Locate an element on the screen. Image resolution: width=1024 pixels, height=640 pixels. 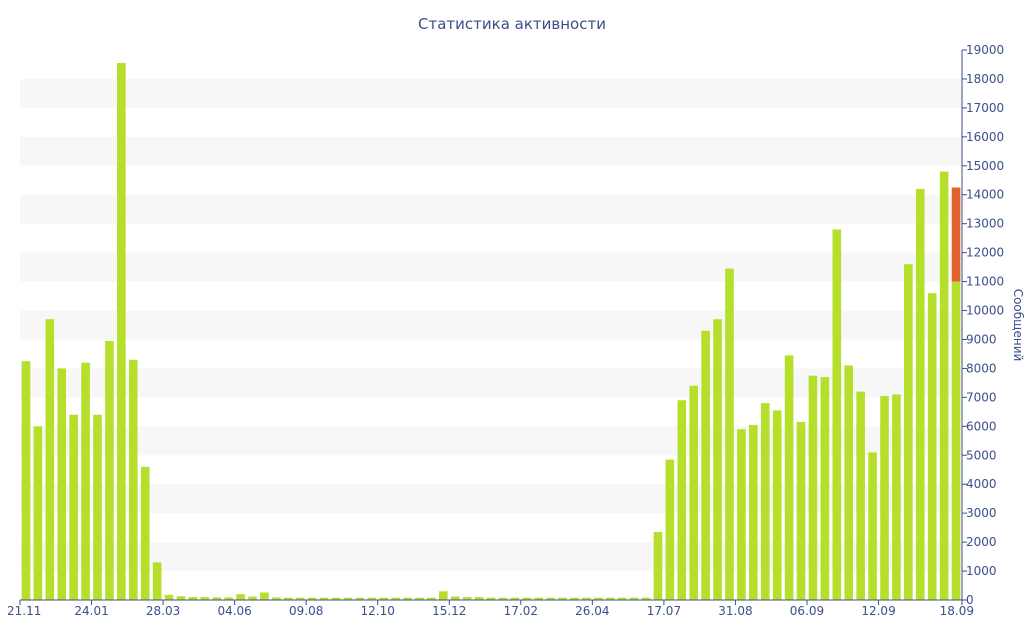
x-tick-label: 17.02 is located at coordinates (521, 611).